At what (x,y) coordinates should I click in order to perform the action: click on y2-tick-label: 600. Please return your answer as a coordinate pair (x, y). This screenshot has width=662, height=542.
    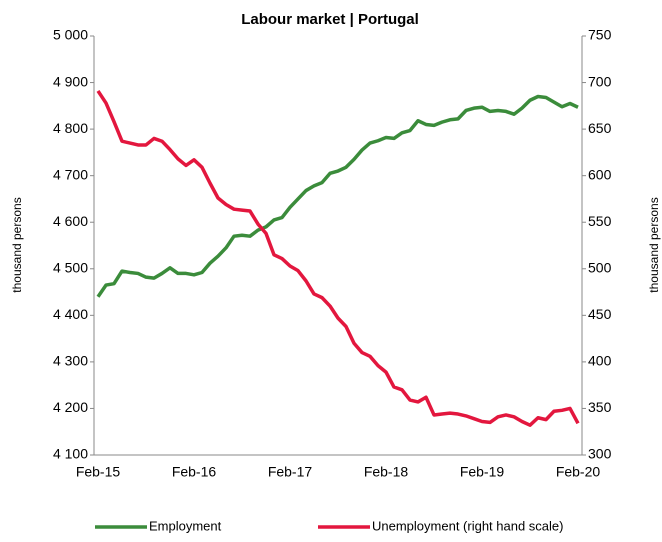
    Looking at the image, I should click on (600, 174).